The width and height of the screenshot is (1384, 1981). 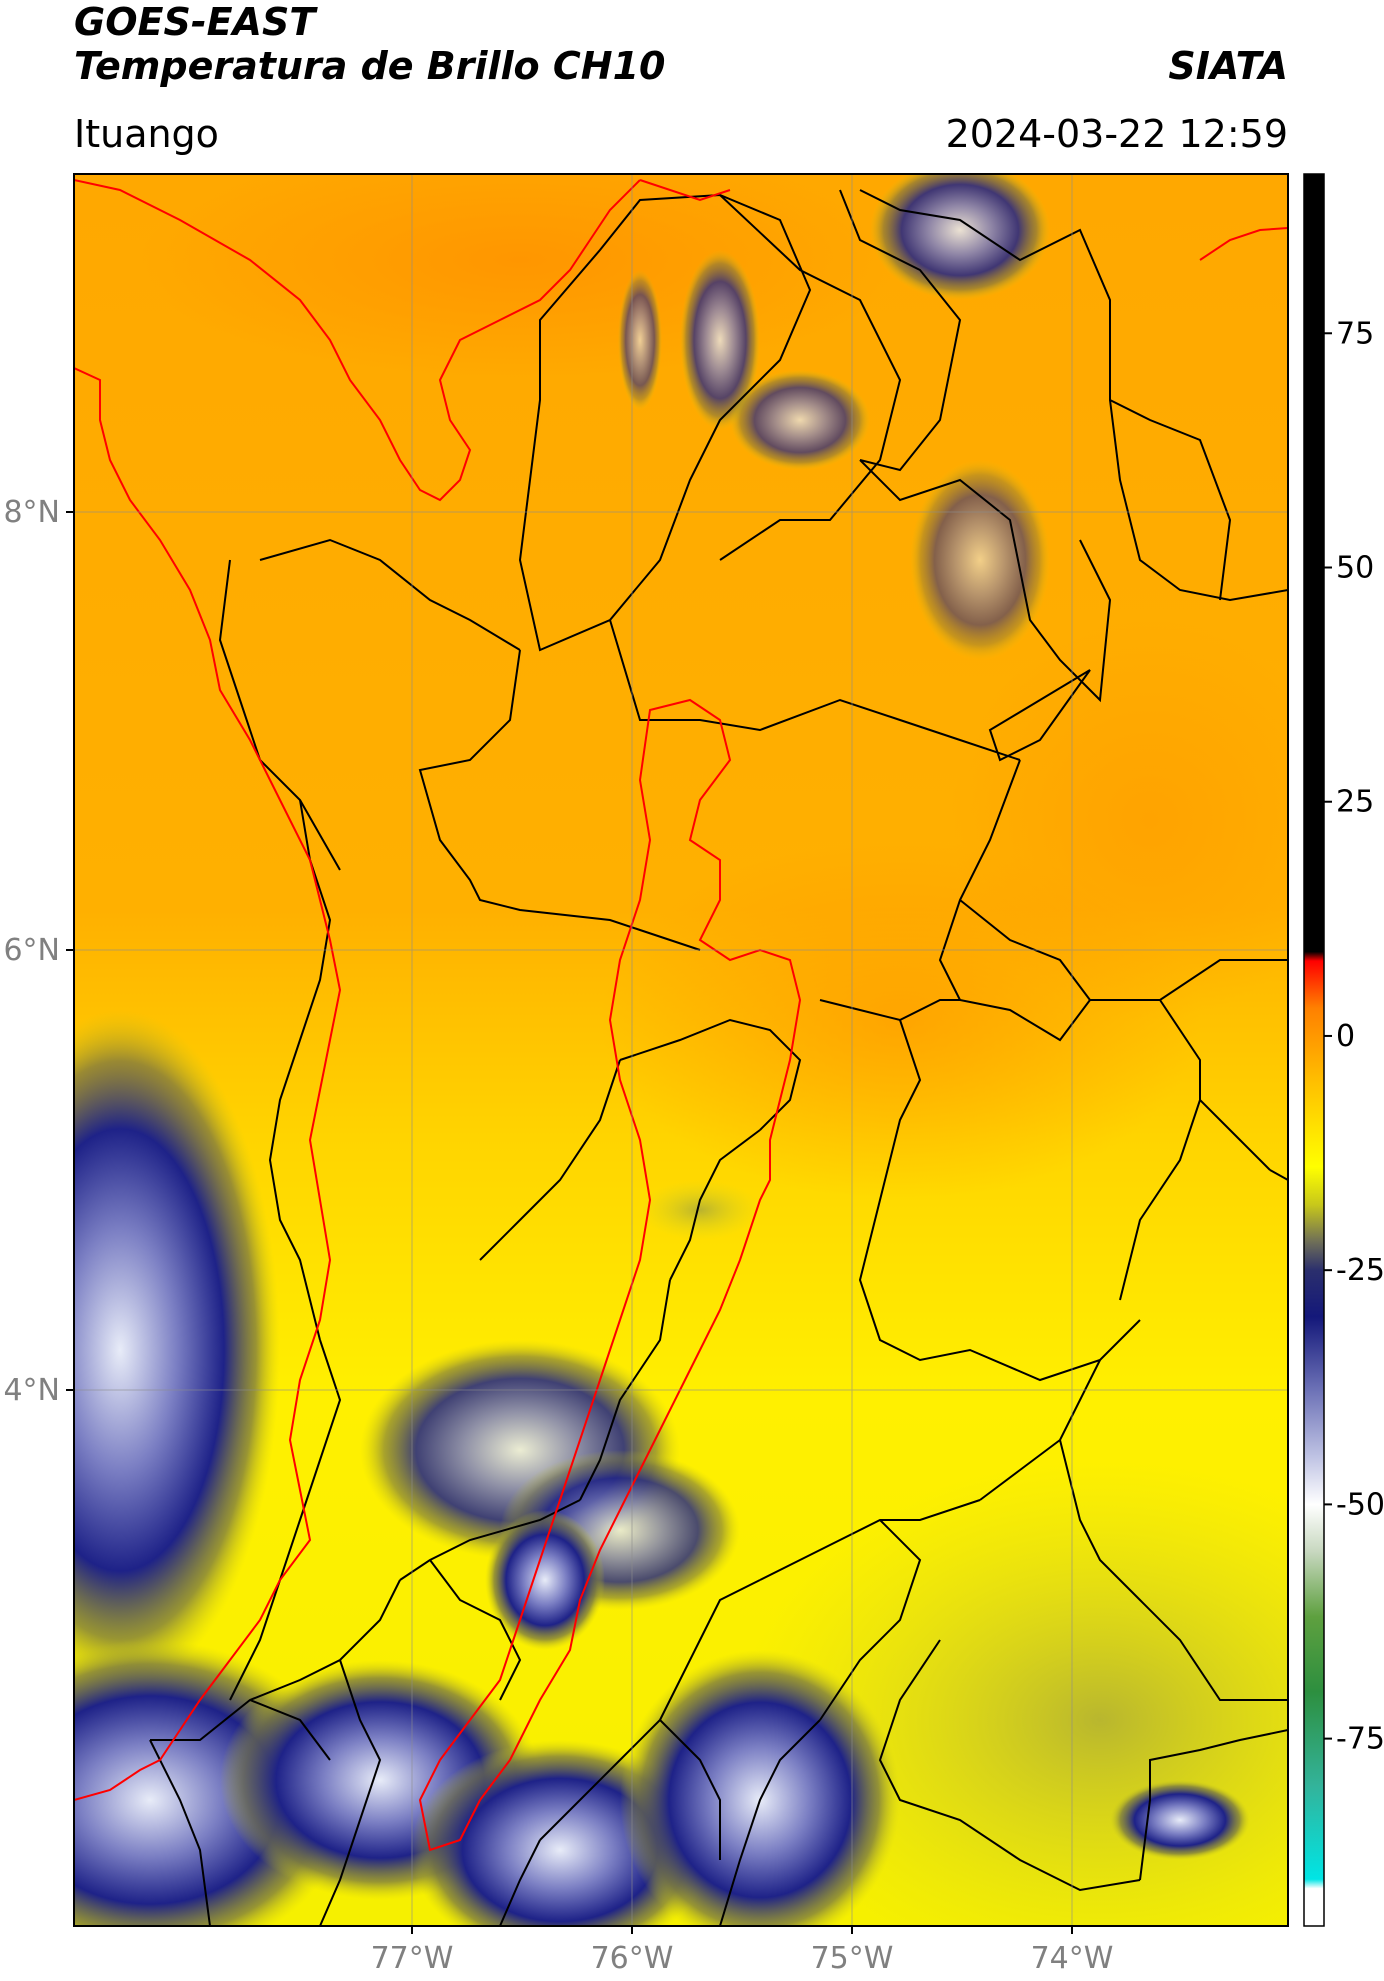 What do you see at coordinates (31, 512) in the screenshot?
I see `lat-tick-label: 8°N` at bounding box center [31, 512].